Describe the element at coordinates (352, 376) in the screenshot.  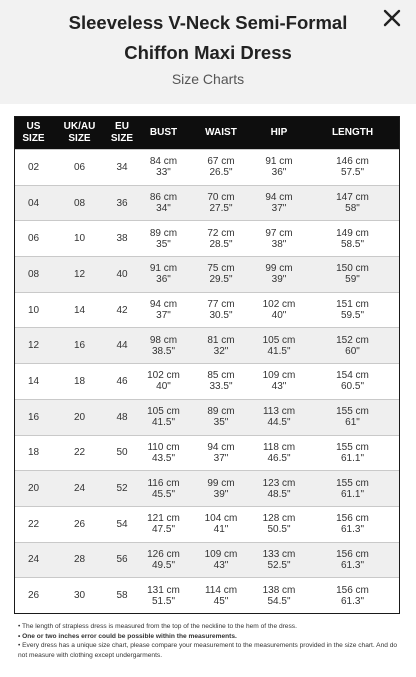
I see `cm-value: 154 cm` at that location.